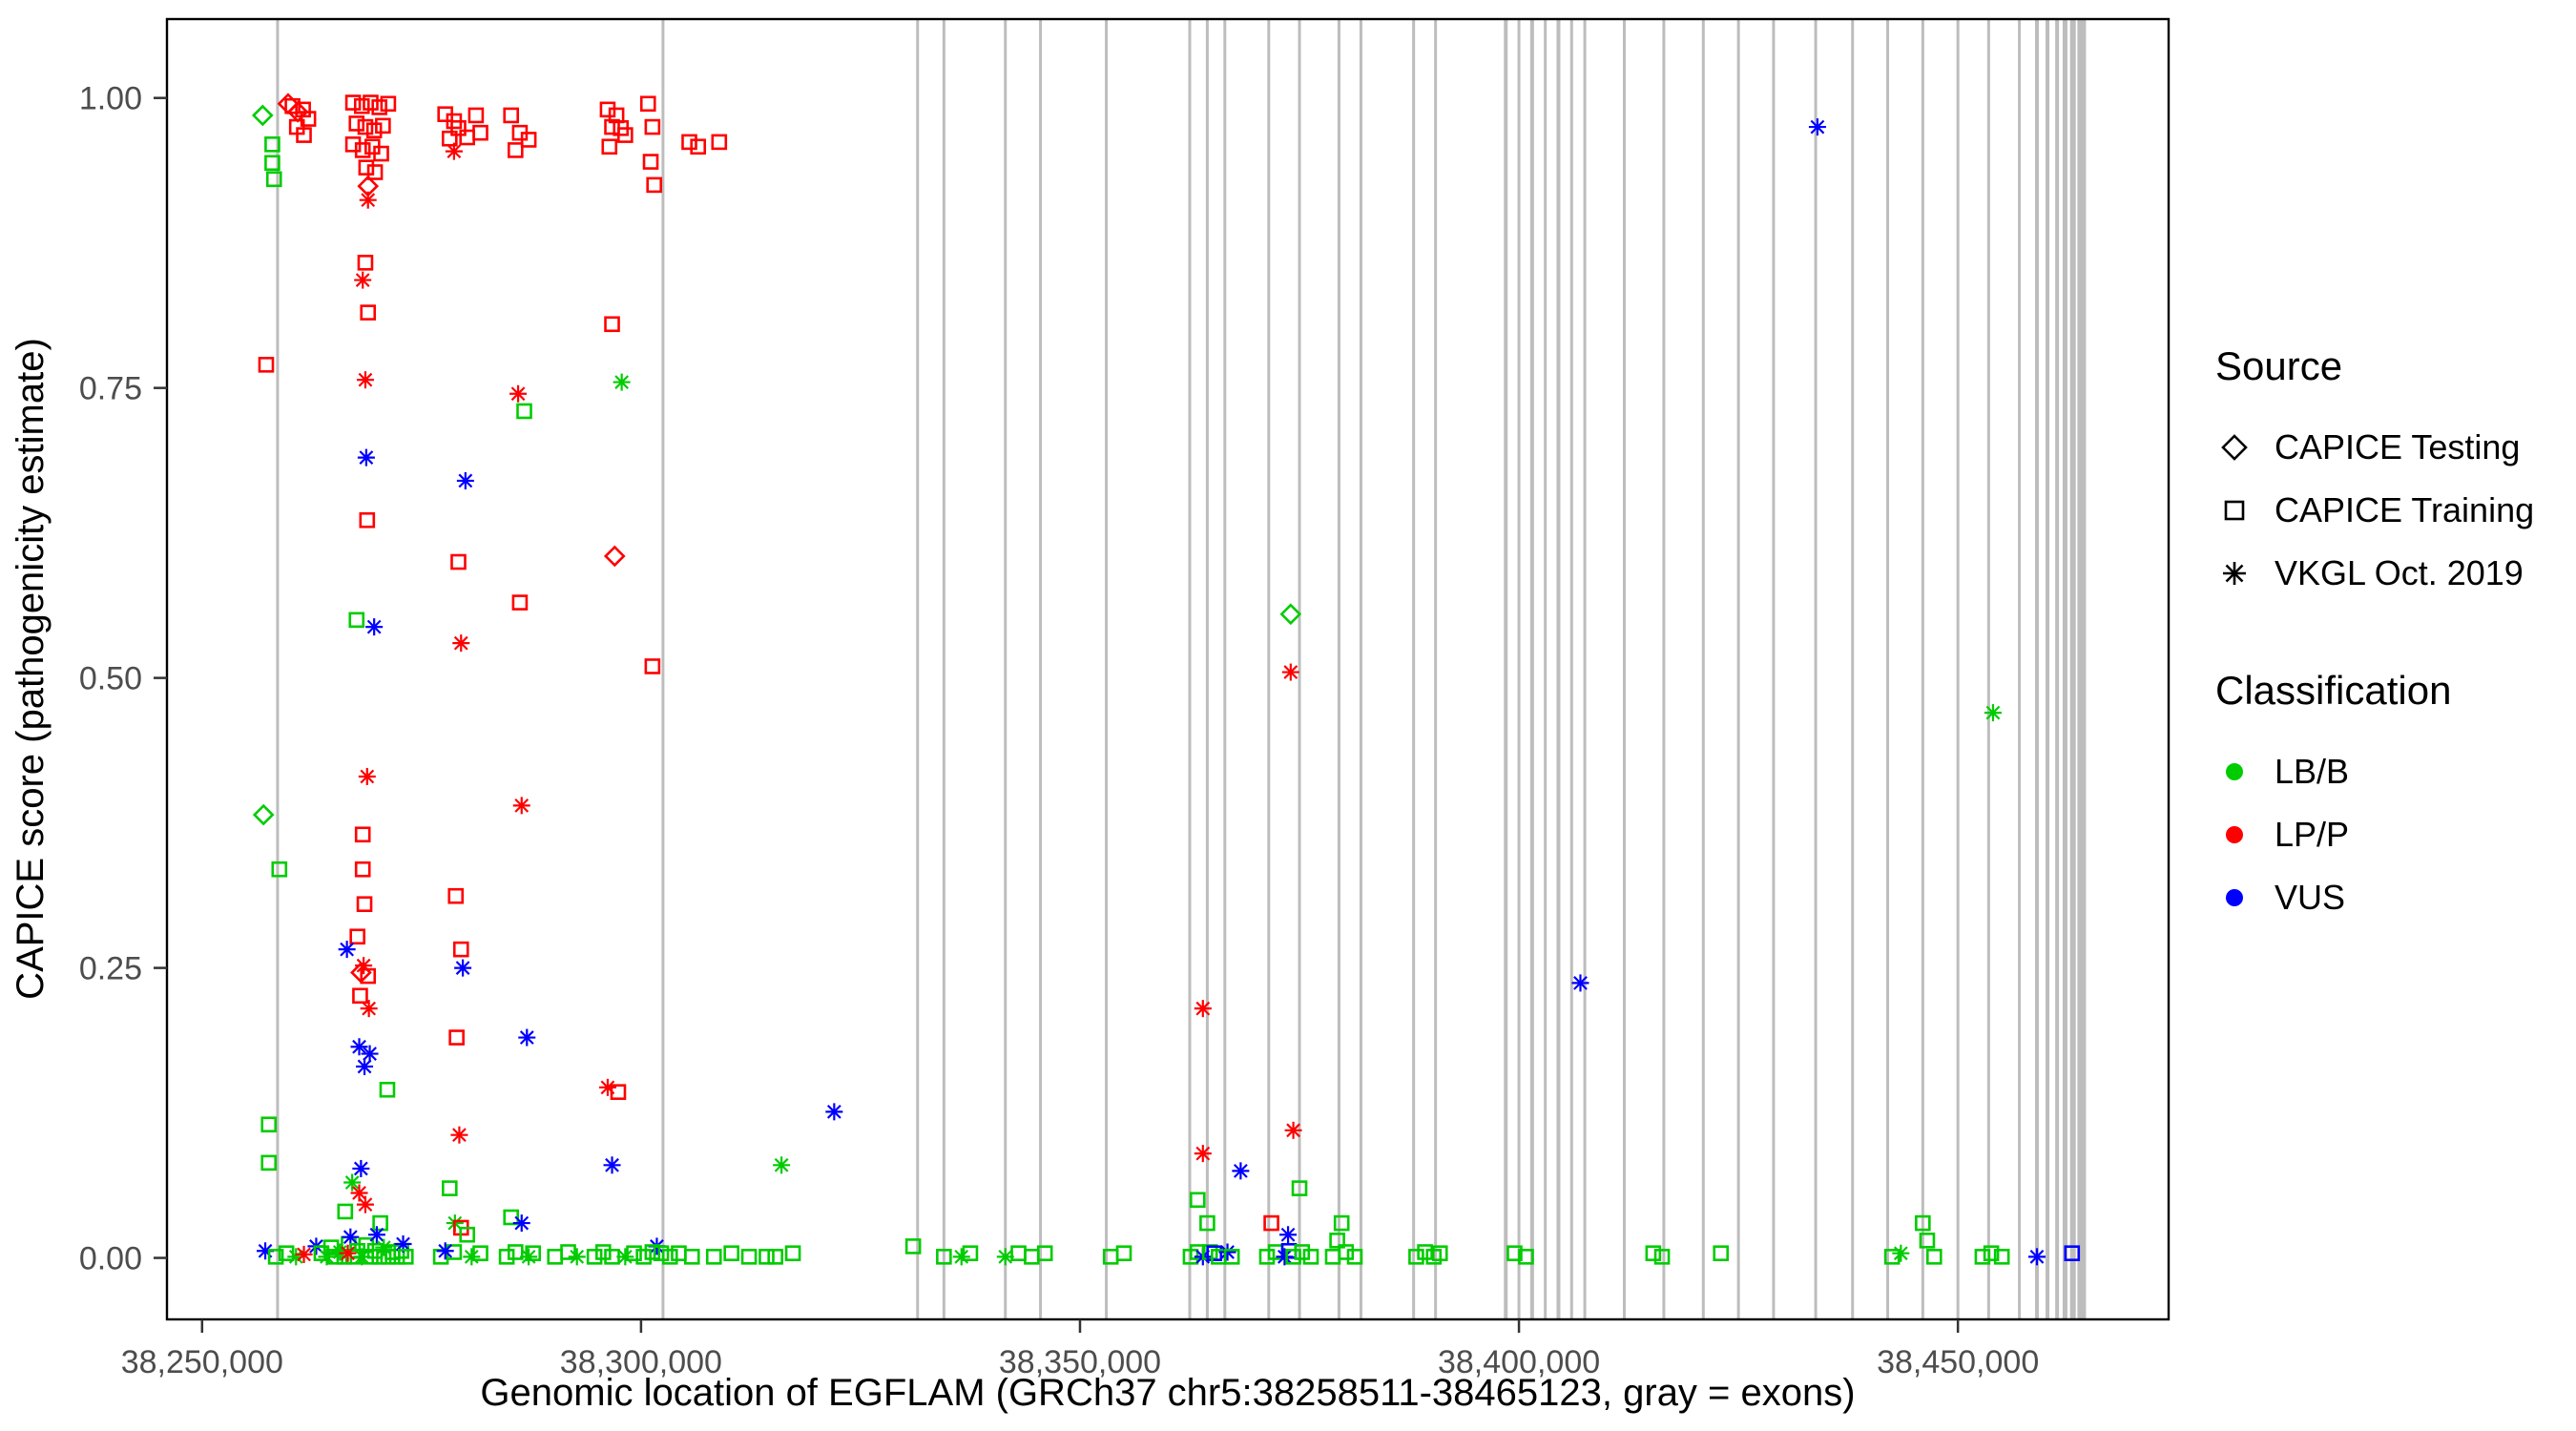  What do you see at coordinates (2374, 798) in the screenshot?
I see `legend-classification: Classification LB/B LP/P VUS` at bounding box center [2374, 798].